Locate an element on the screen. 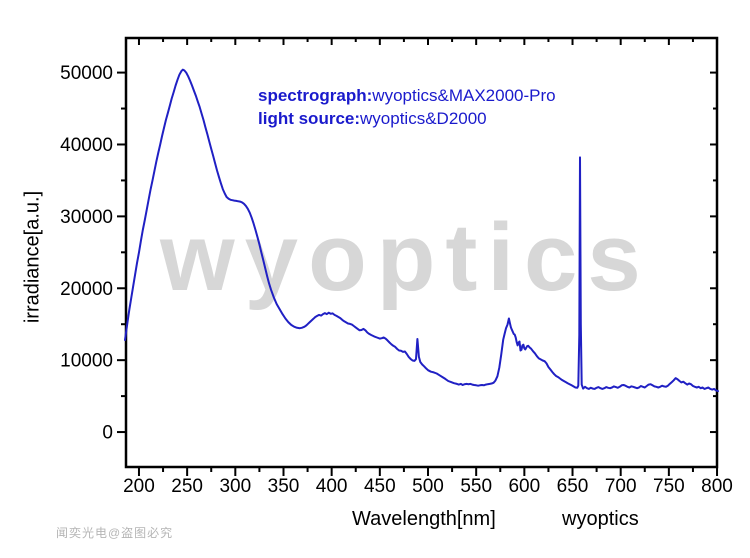  x-tick-label: 650 is located at coordinates (573, 486).